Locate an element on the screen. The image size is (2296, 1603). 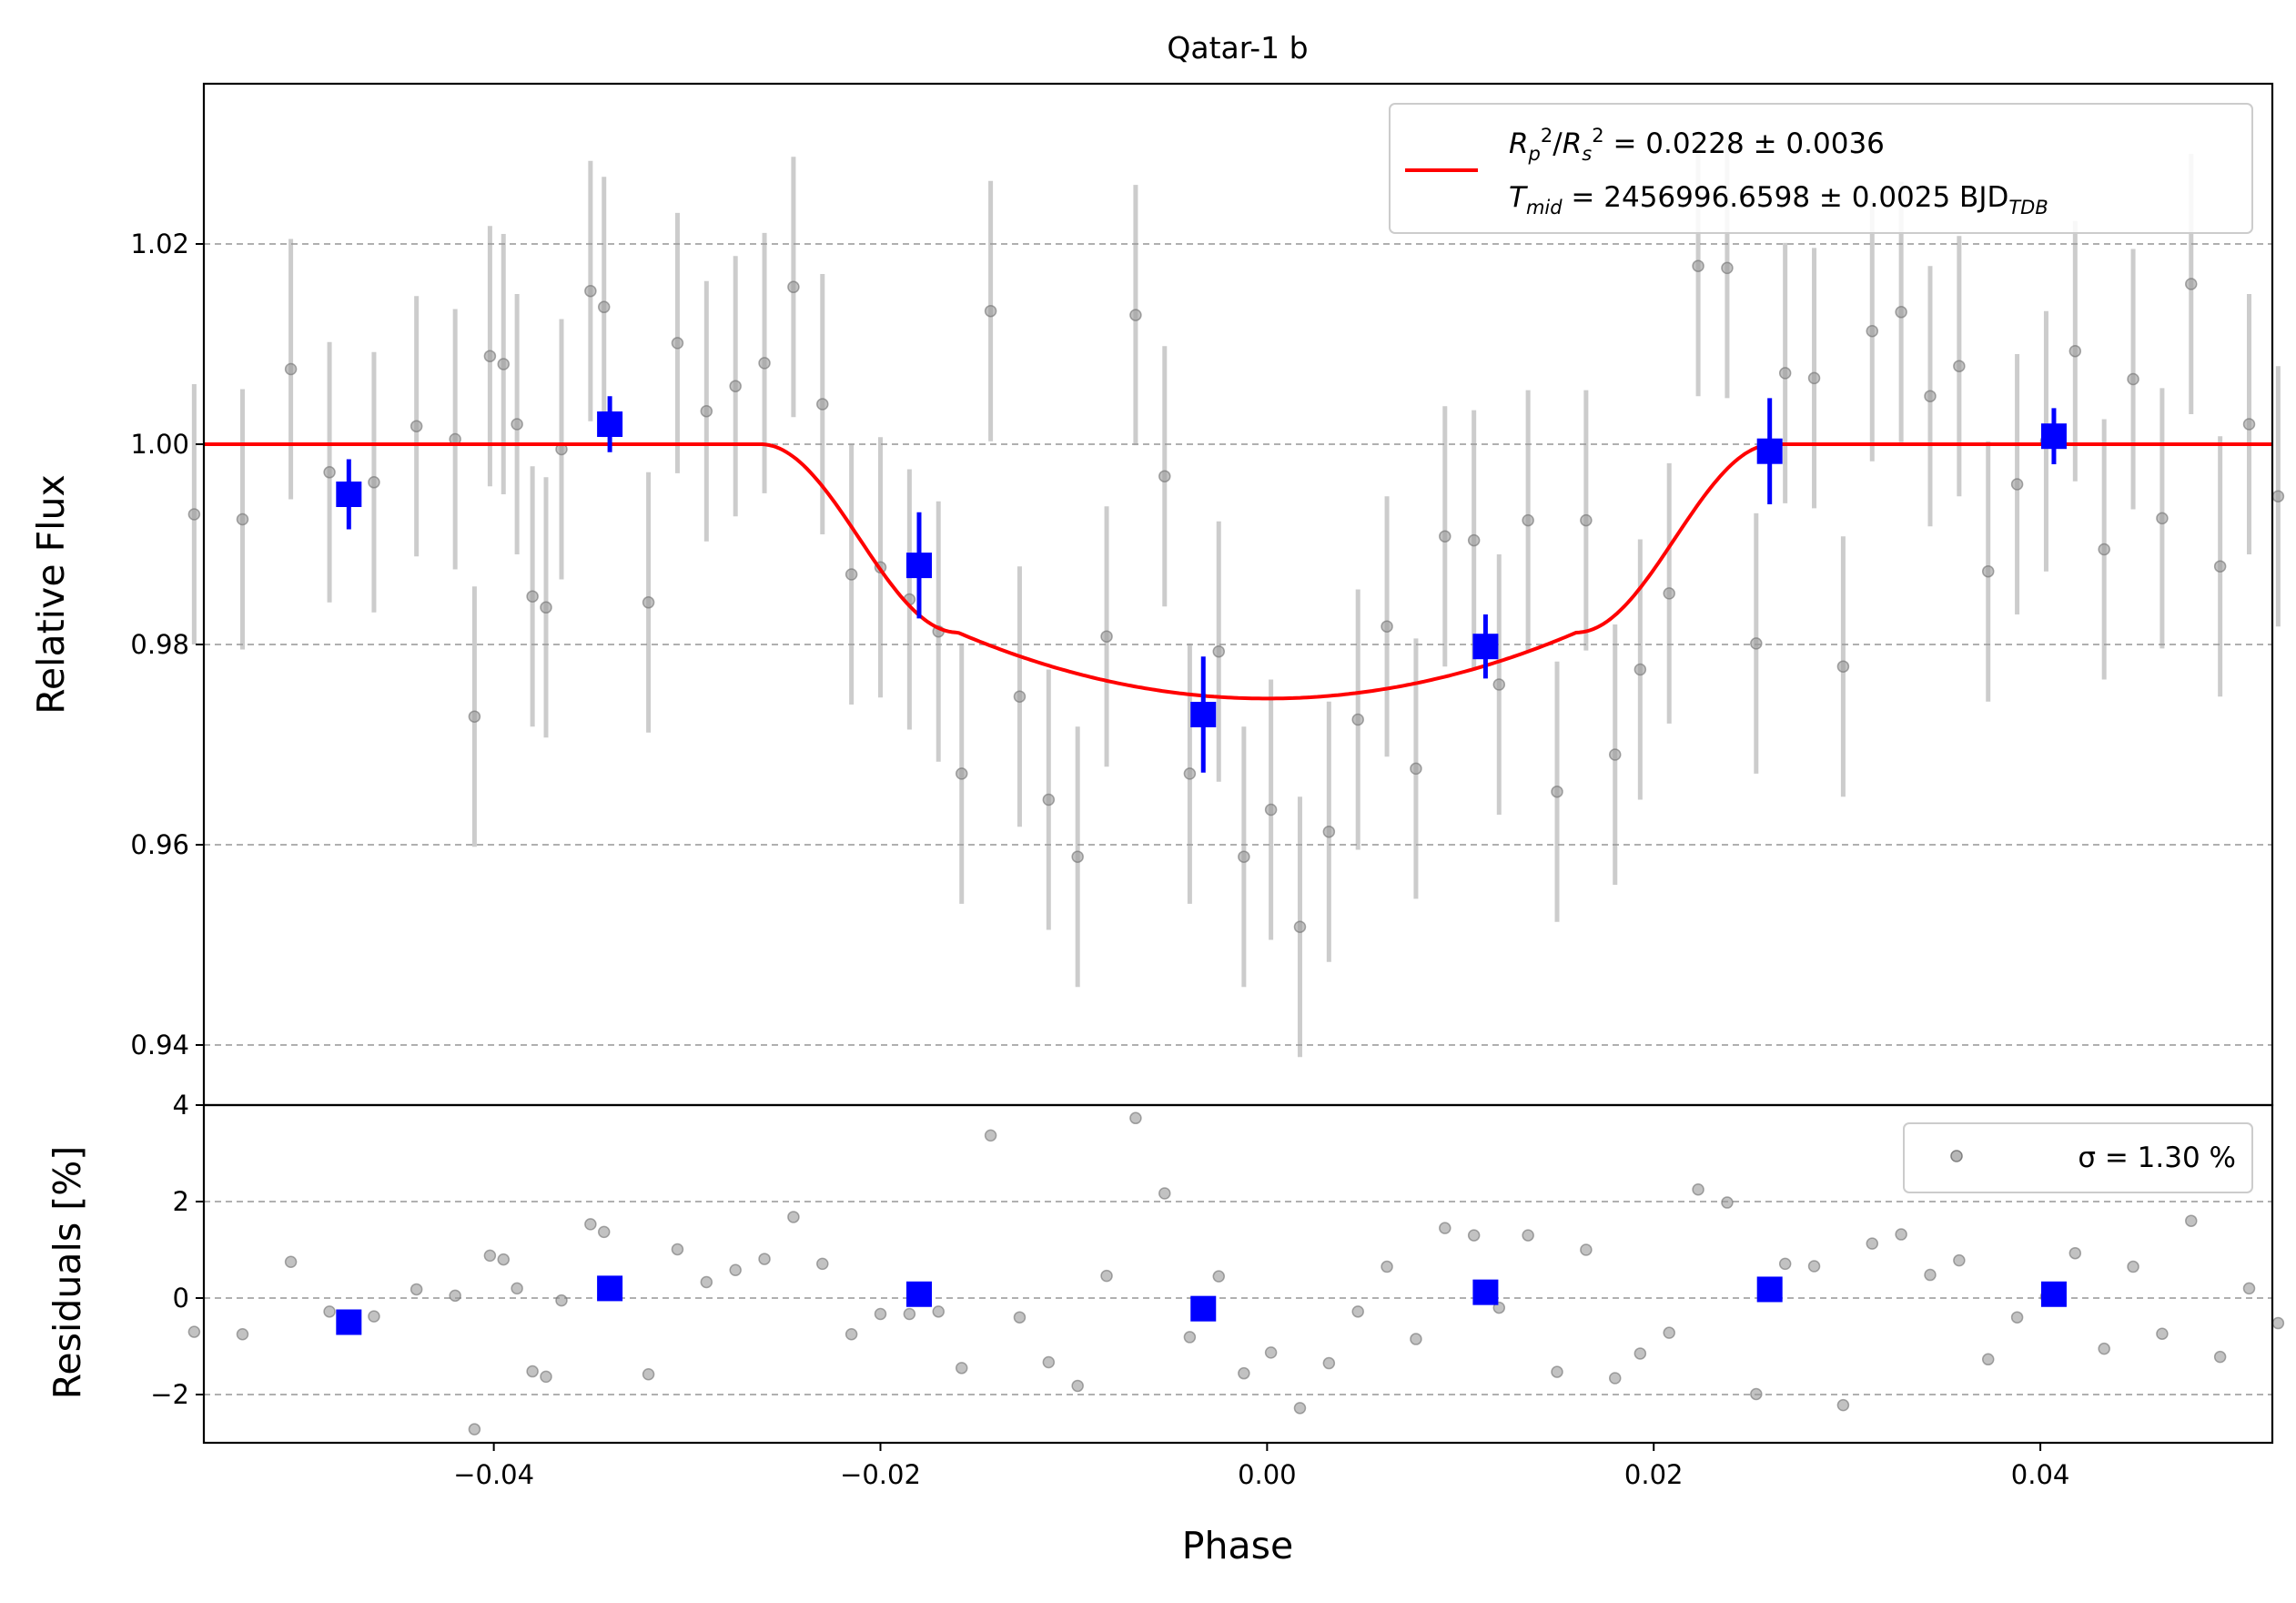
residuals-gridlines is located at coordinates (1238, 1298).